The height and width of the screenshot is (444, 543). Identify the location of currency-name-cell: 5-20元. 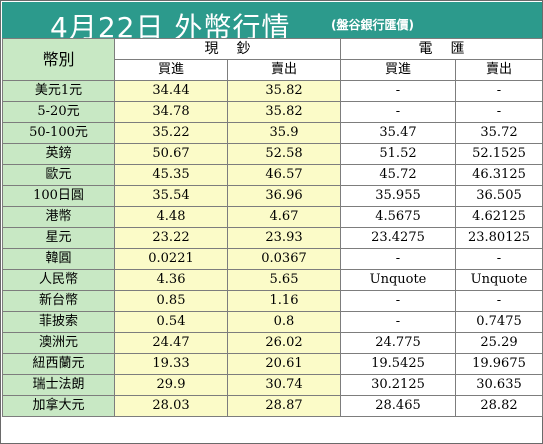
(58, 112).